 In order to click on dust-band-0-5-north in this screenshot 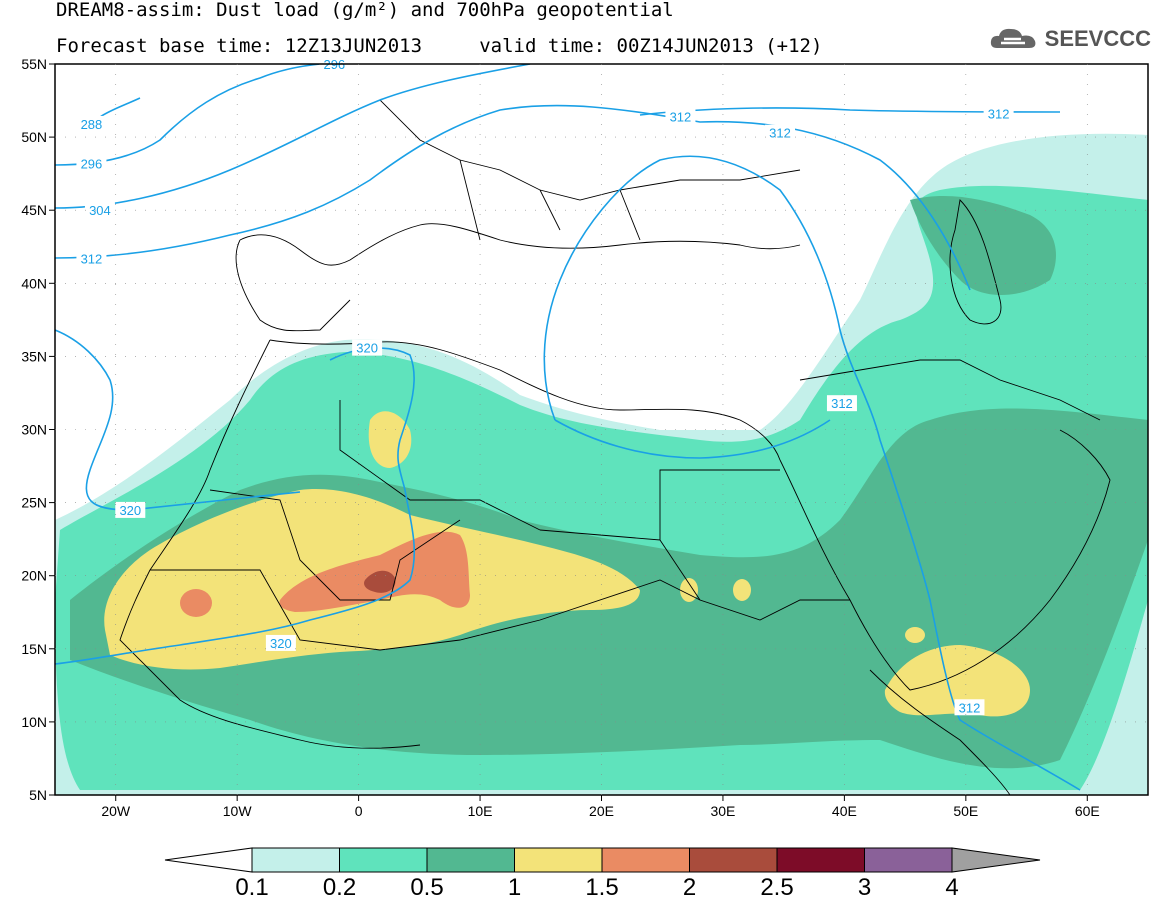, I will do `click(983, 245)`.